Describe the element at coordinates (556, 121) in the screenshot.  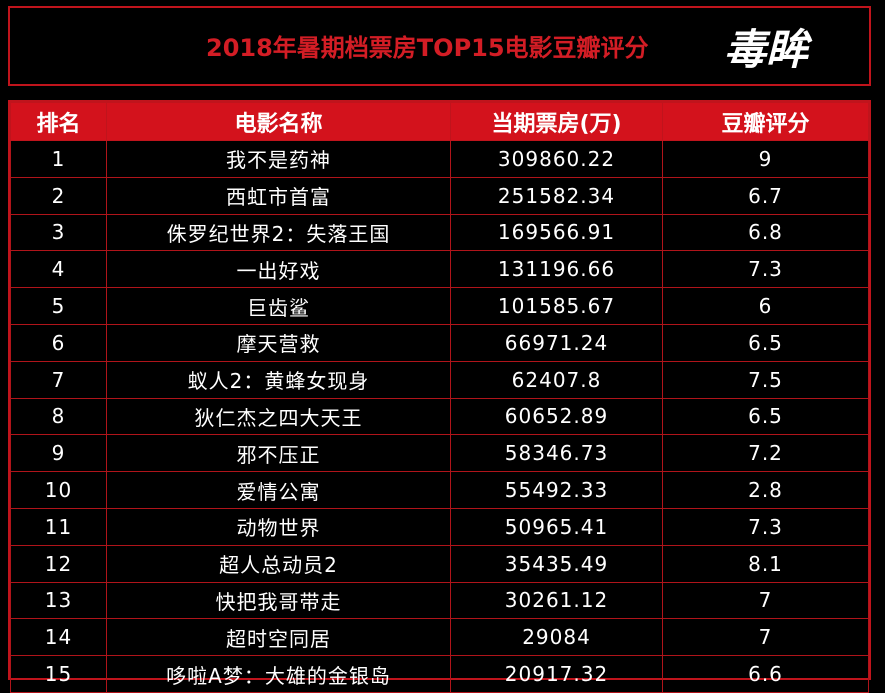
I see `column-header-box-office: 当期票房(万)` at that location.